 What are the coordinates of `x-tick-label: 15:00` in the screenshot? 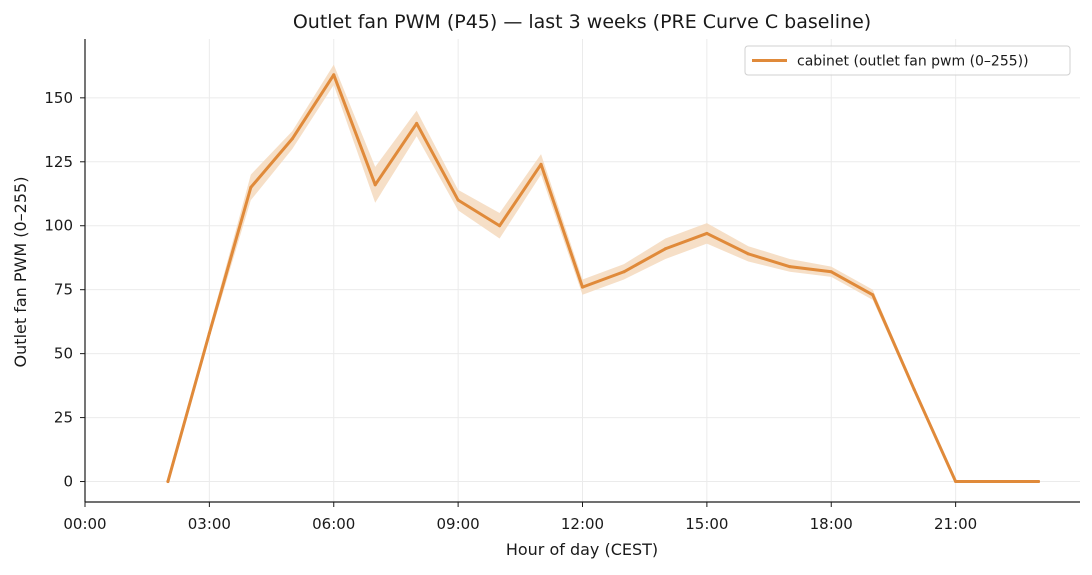 It's located at (706, 524).